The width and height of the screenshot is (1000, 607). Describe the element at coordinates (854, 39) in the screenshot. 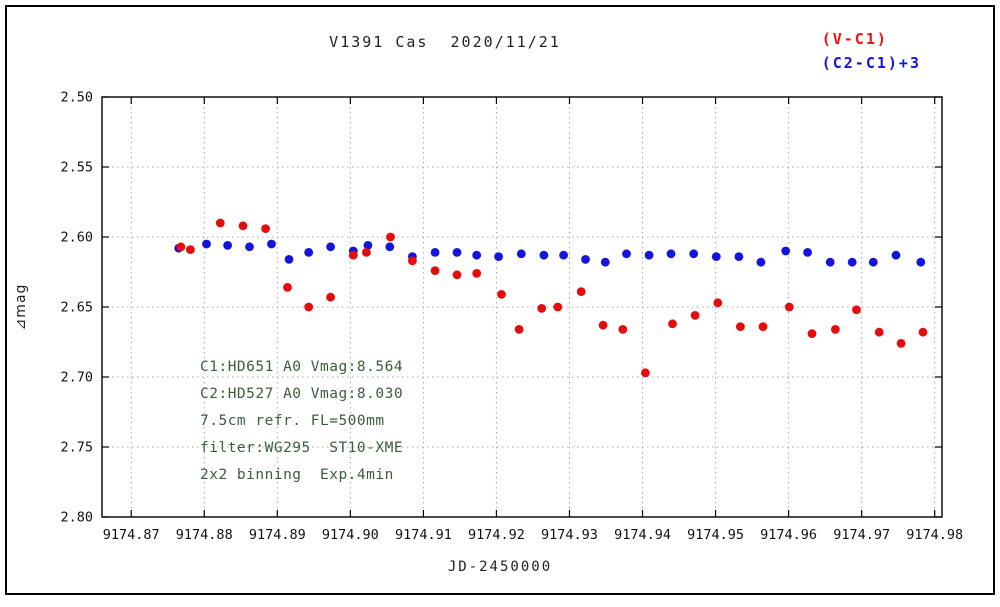

I see `legend-item-v-c1: (V-C1)` at that location.